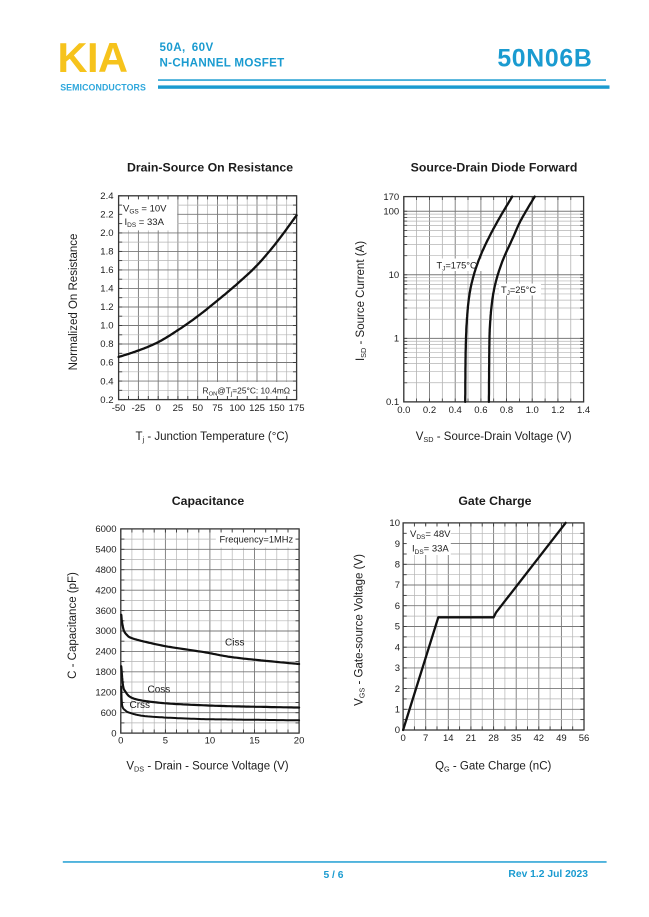  What do you see at coordinates (397, 565) in the screenshot?
I see `svg-text: 8` at bounding box center [397, 565].